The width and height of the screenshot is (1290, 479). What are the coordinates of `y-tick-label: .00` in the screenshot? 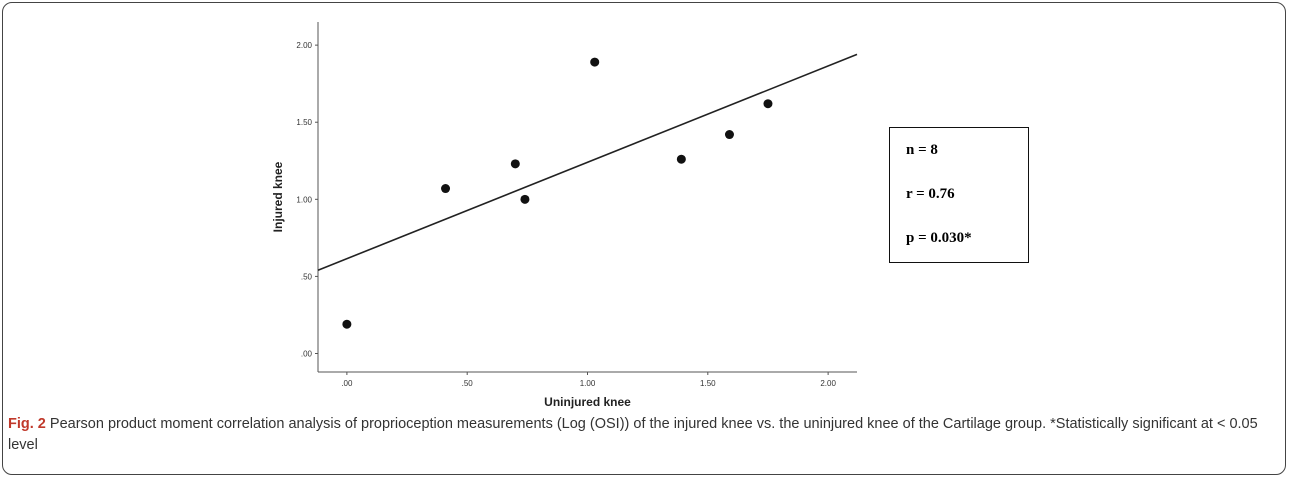 It's located at (307, 353).